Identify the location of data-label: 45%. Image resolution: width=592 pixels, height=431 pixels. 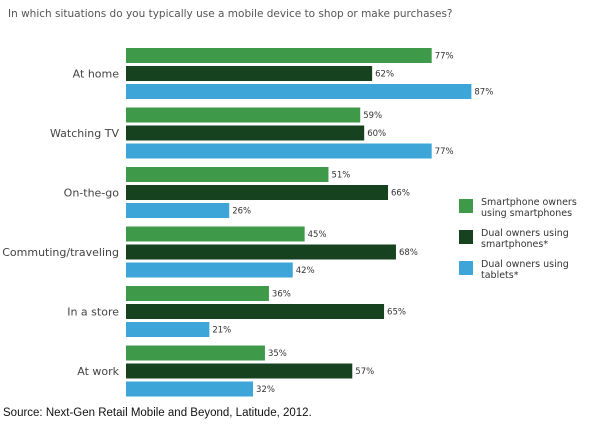
(317, 235).